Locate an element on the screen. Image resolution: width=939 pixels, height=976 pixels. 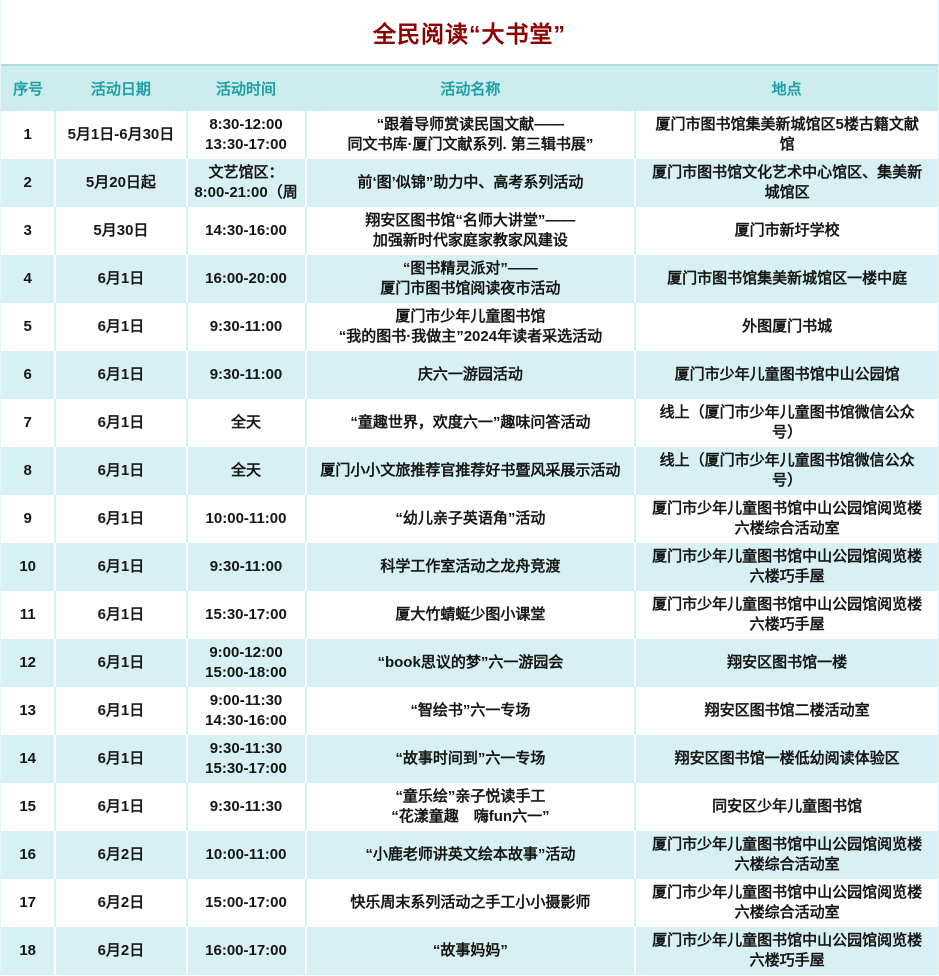
time-cell: 15:00-17:00 is located at coordinates (246, 903).